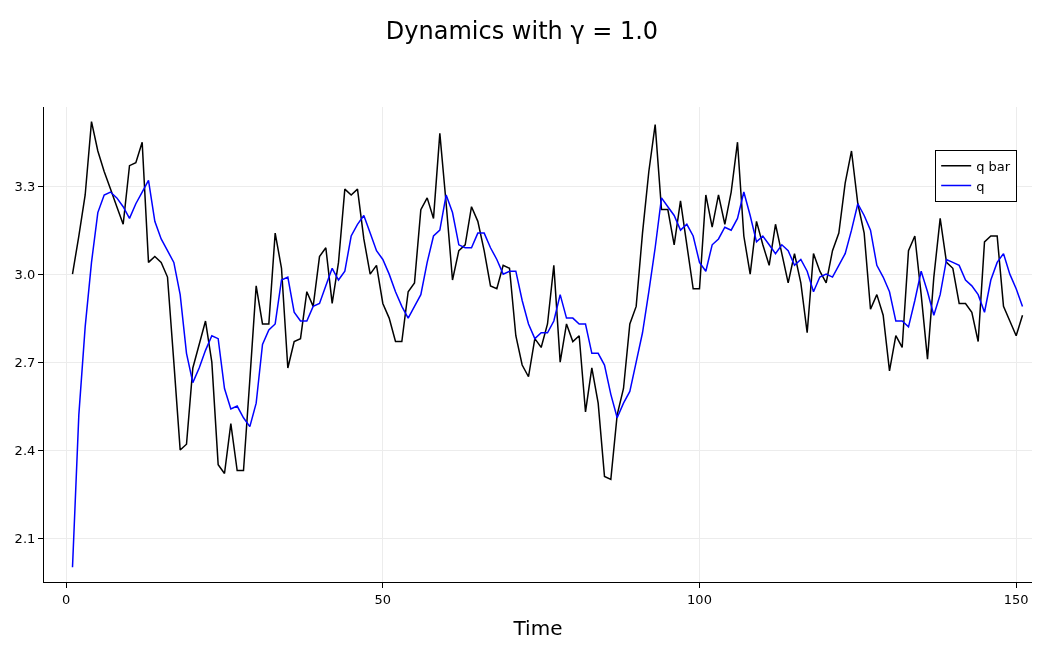 The height and width of the screenshot is (648, 1044). Describe the element at coordinates (66, 599) in the screenshot. I see `x-tick-label: 0` at that location.